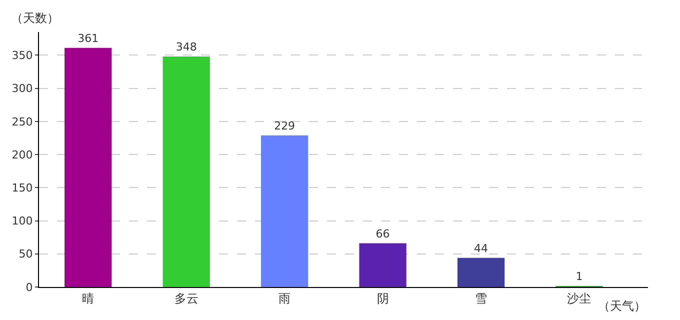 This screenshot has height=320, width=680. Describe the element at coordinates (579, 276) in the screenshot. I see `data-label: 1` at that location.